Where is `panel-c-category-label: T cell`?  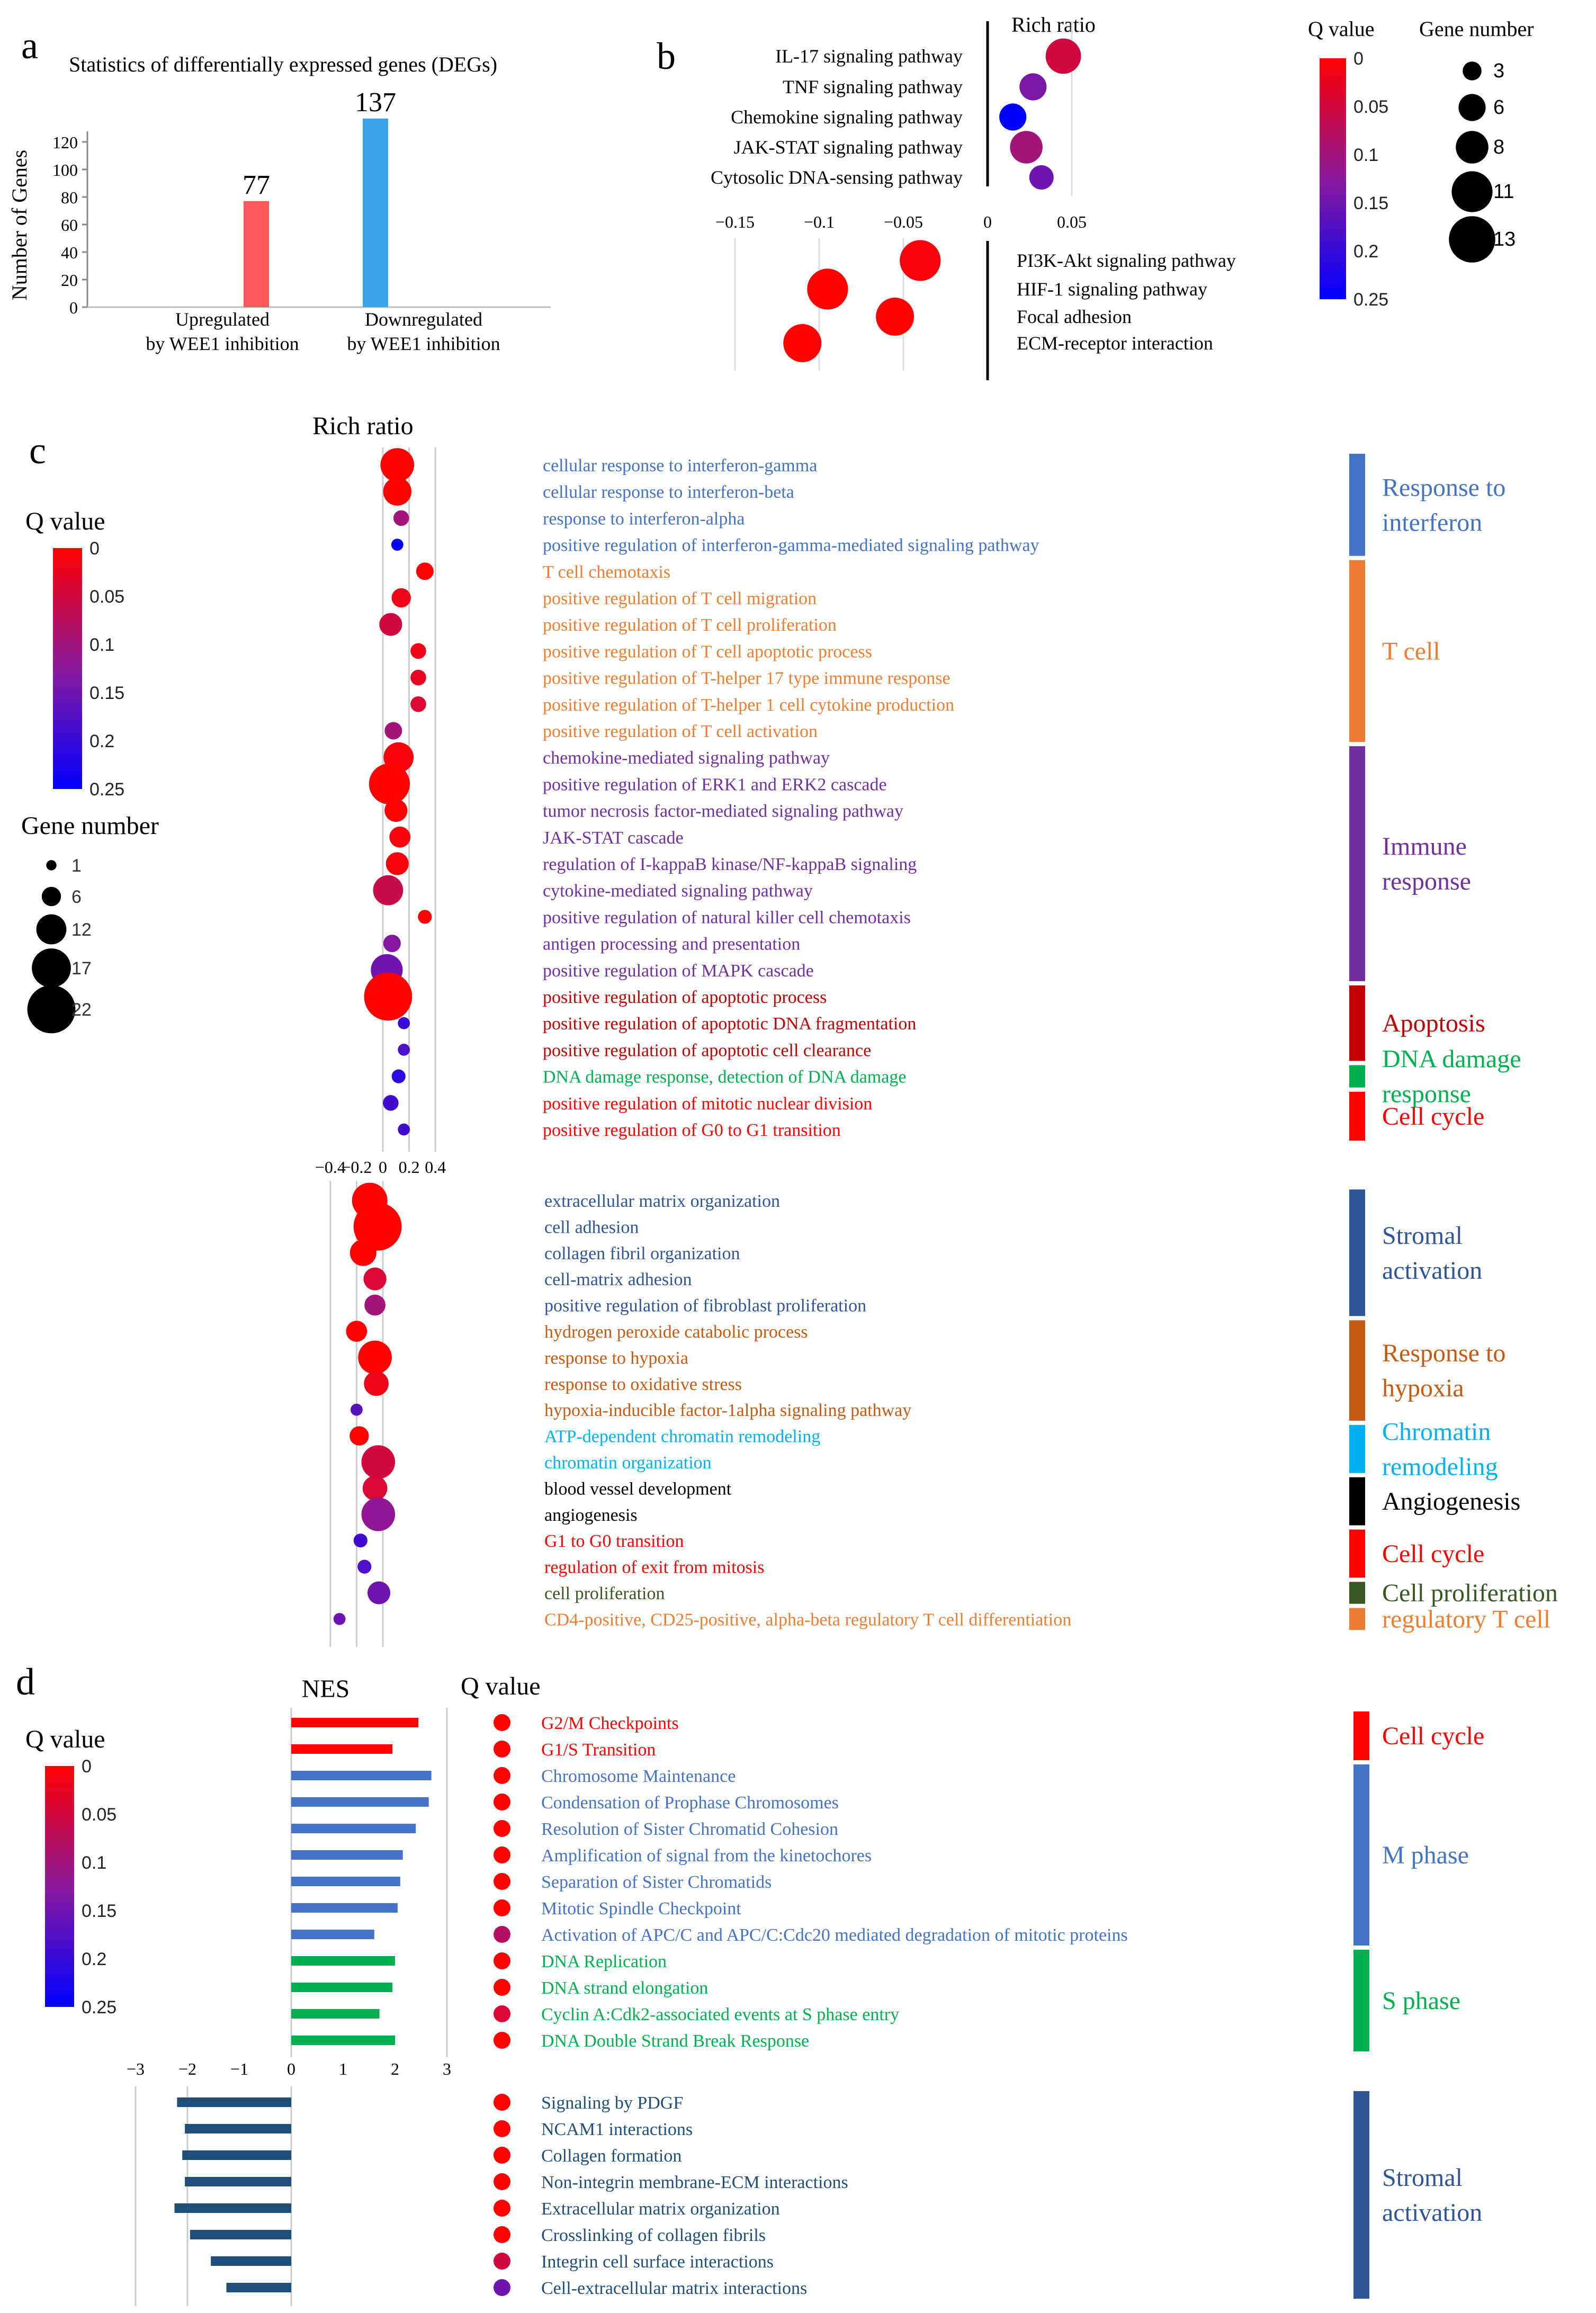
panel-c-category-label: T cell is located at coordinates (1411, 651).